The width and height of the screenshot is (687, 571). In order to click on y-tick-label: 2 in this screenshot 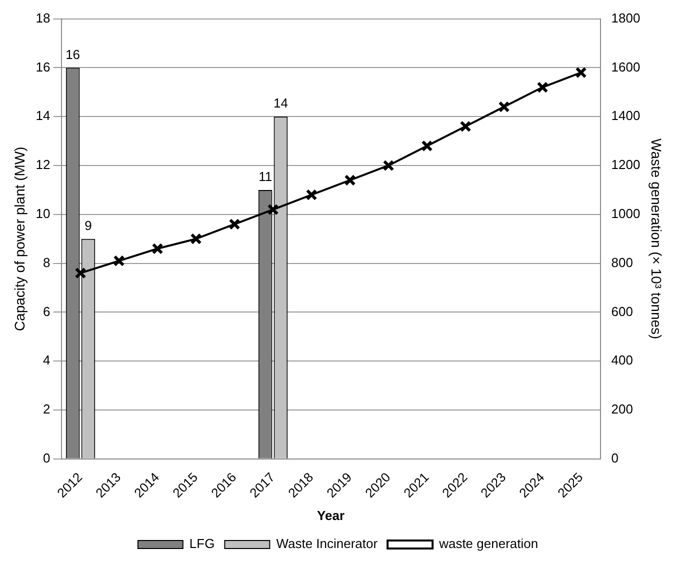, I will do `click(46, 409)`.